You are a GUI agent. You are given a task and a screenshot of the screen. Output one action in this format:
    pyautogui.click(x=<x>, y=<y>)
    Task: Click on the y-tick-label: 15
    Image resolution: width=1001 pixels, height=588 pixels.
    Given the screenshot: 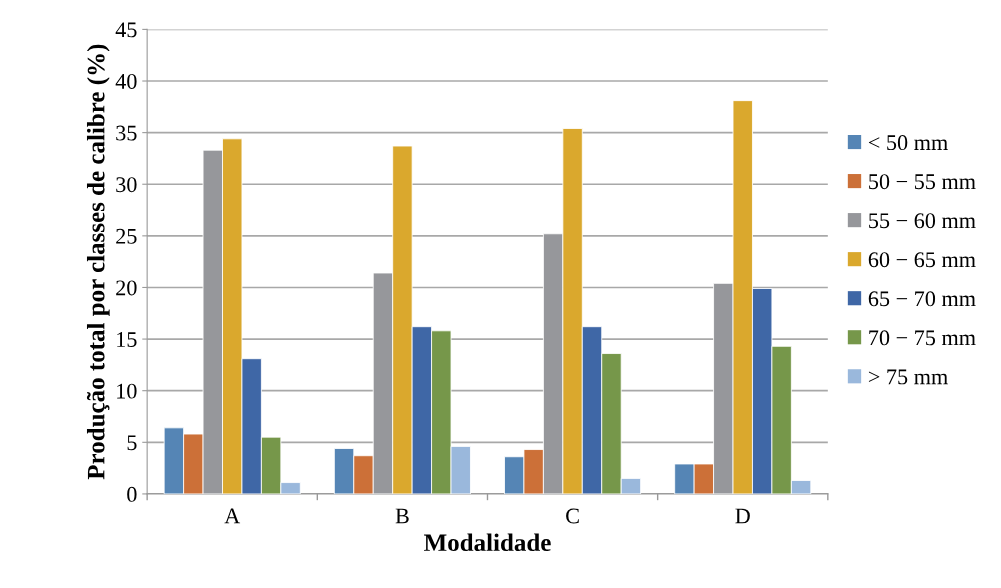 What is the action you would take?
    pyautogui.click(x=127, y=340)
    